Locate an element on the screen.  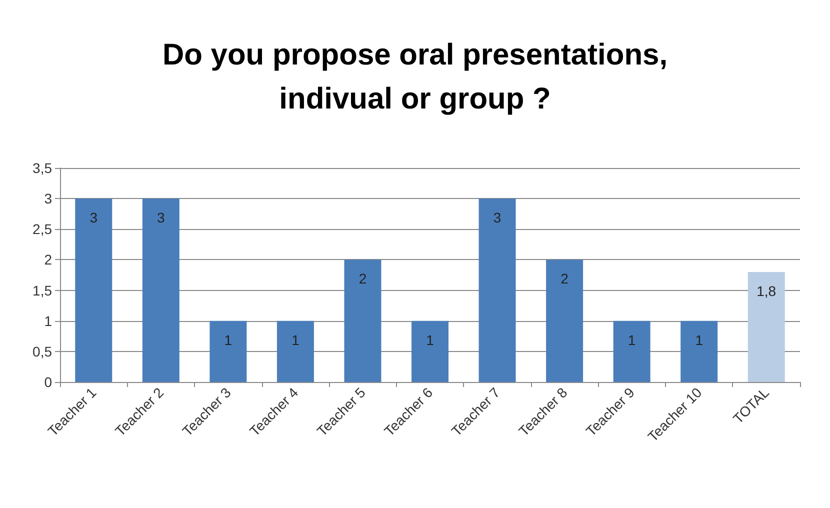
chart-title: Do you propose oral presentations, indivual or group ? is located at coordinates (415, 77).